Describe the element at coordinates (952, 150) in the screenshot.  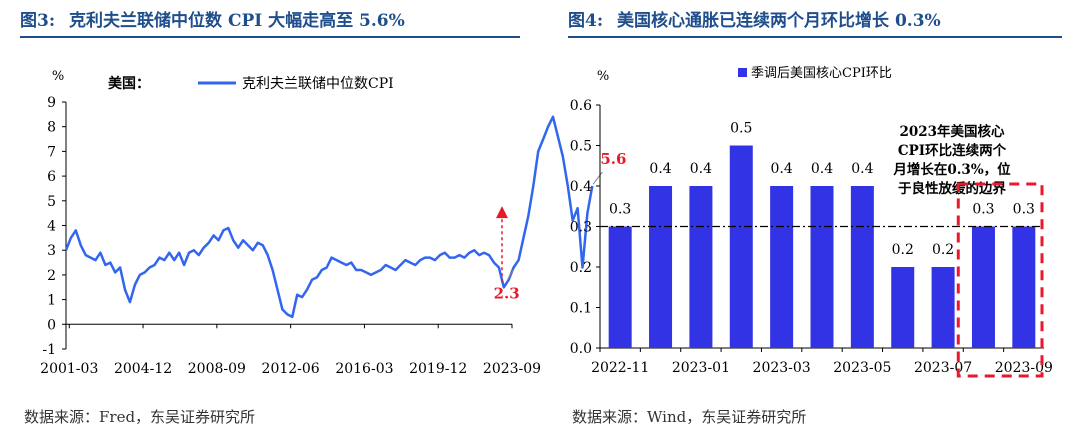
I see `annotation-text: CPI环比连续两个` at that location.